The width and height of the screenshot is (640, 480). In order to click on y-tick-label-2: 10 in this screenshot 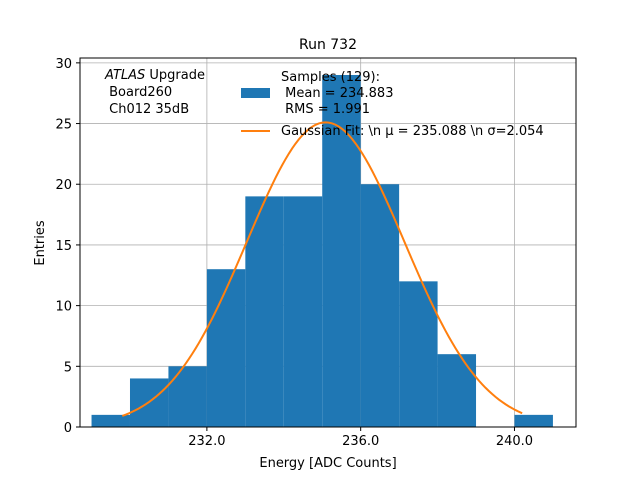, I will do `click(63, 307)`.